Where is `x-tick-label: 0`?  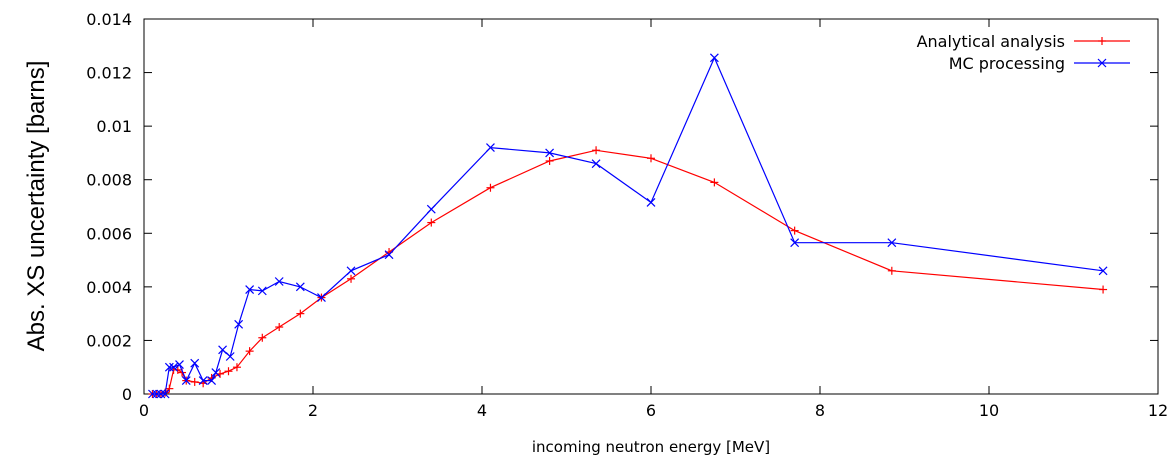
x-tick-label: 0 is located at coordinates (144, 410).